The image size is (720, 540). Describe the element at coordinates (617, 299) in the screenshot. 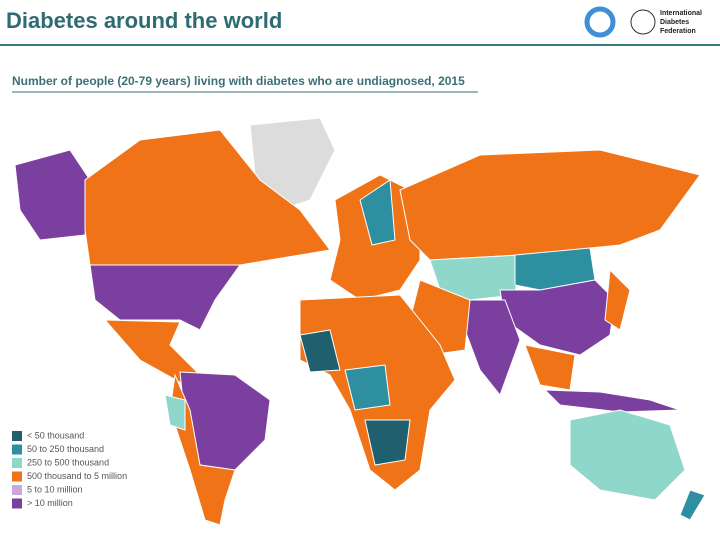

I see `japan` at that location.